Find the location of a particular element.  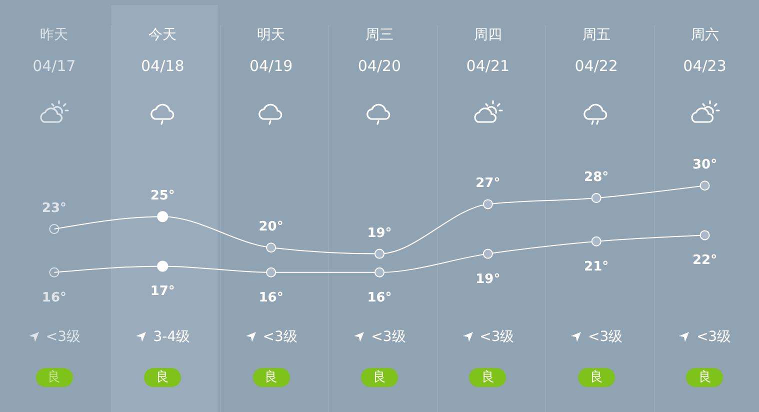

x-tick-label: 今天 04/18 is located at coordinates (163, 51).